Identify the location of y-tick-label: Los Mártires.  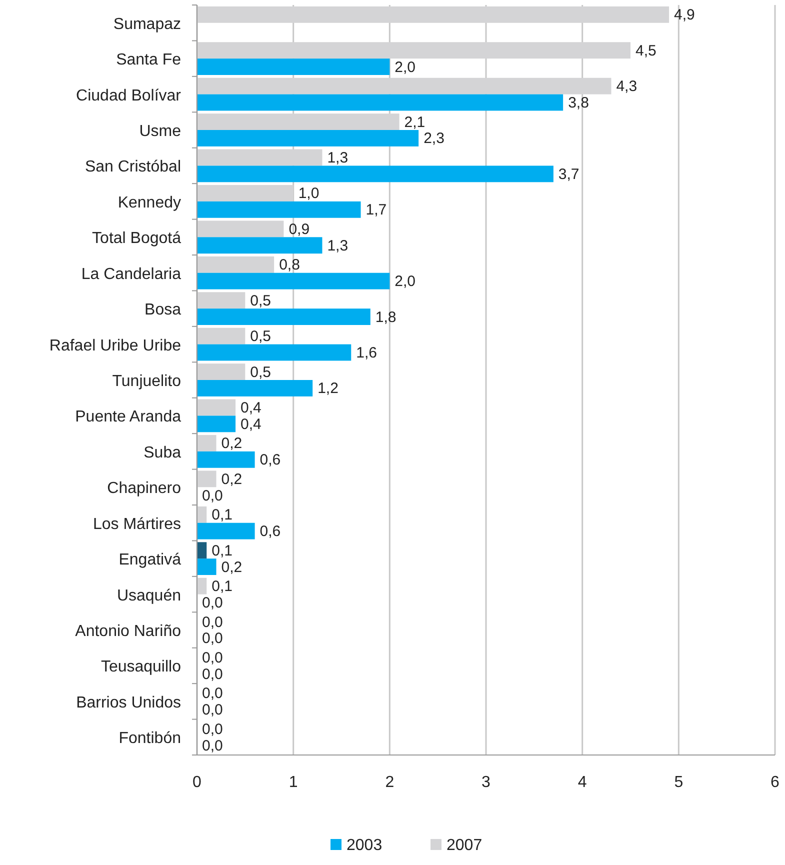
(136, 524).